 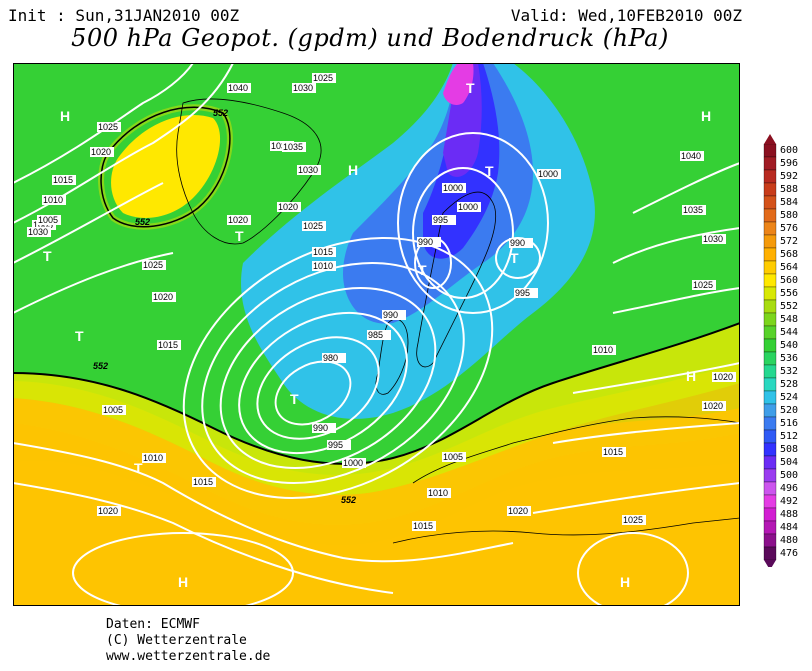 I want to click on scale-label: 484, so click(x=789, y=527).